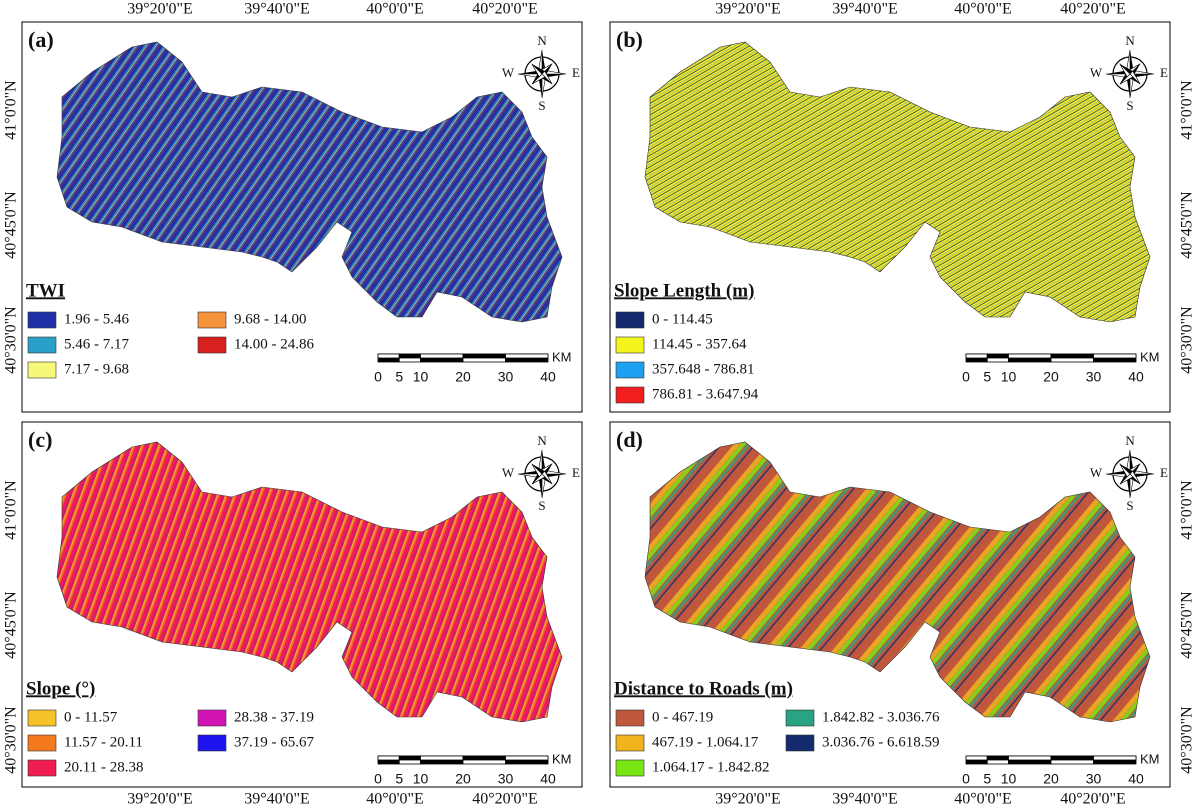  I want to click on panel-label: (b), so click(629, 39).